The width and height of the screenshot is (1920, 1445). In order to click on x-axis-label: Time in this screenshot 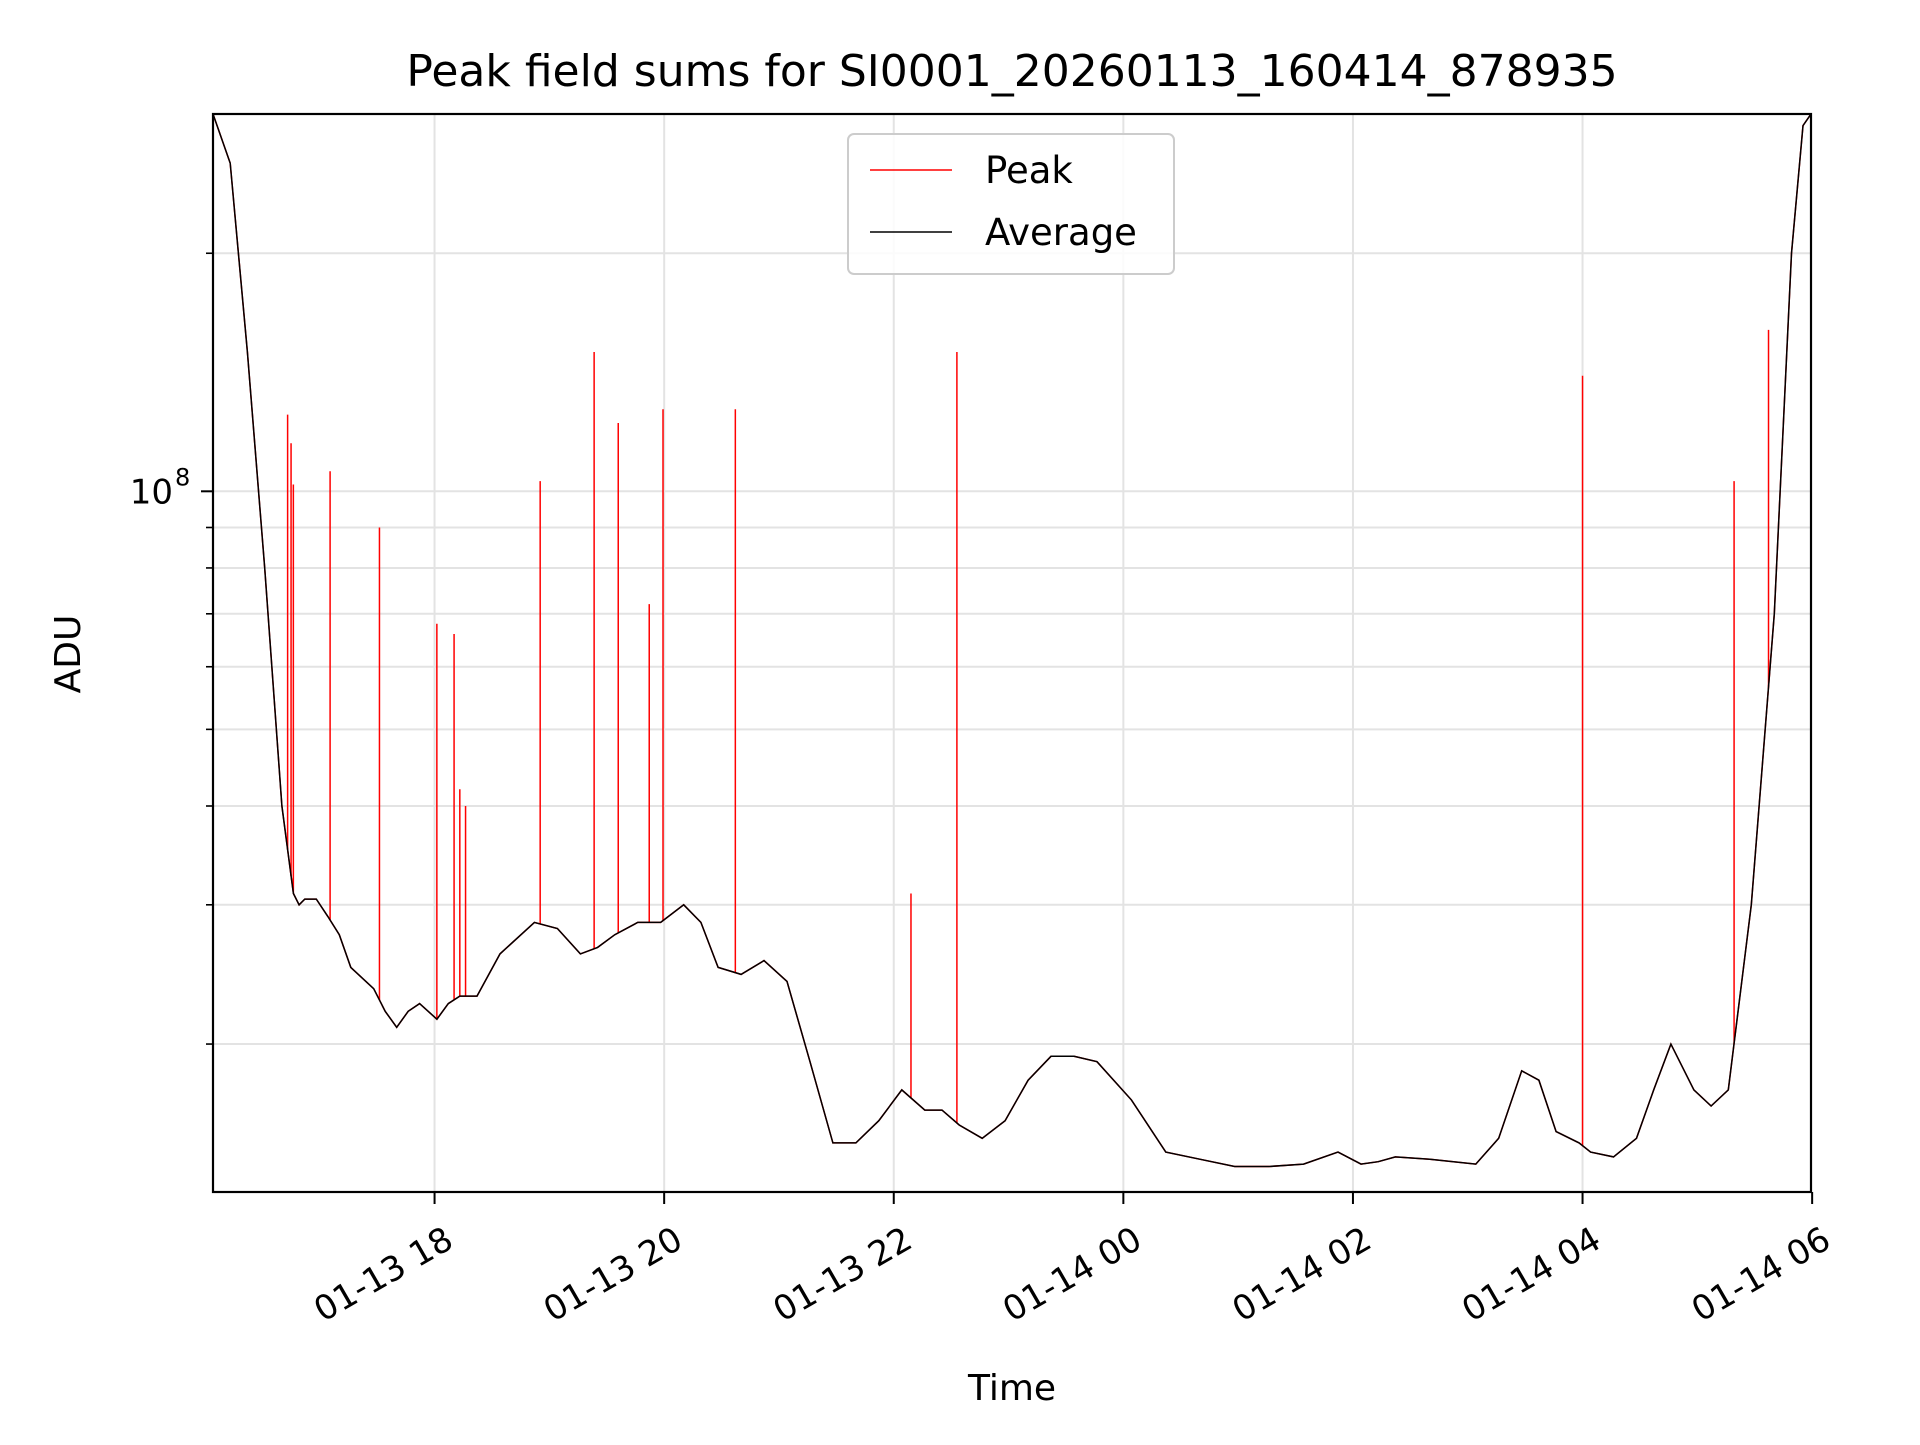, I will do `click(1011, 1388)`.